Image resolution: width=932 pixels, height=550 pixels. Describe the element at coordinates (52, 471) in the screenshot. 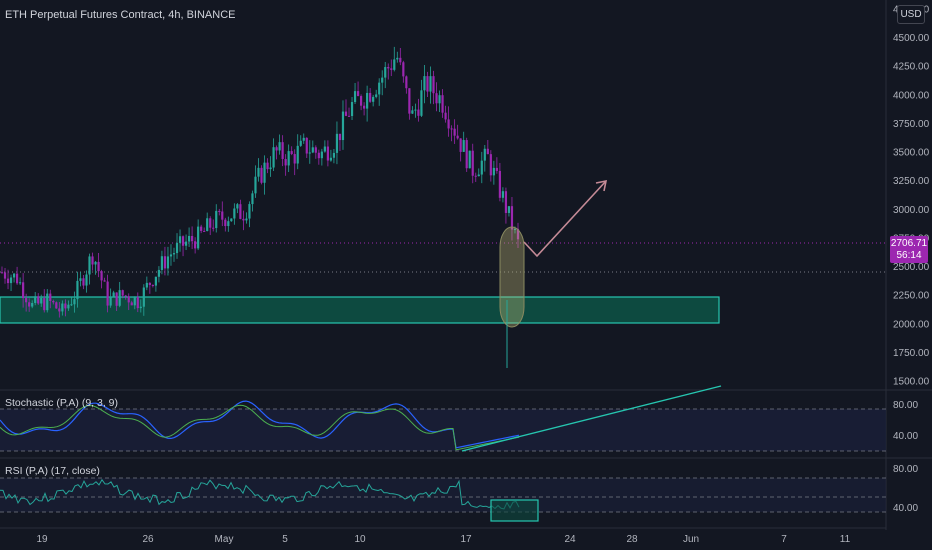

I see `rsi-label: RSI (P,A) (17, close)` at that location.